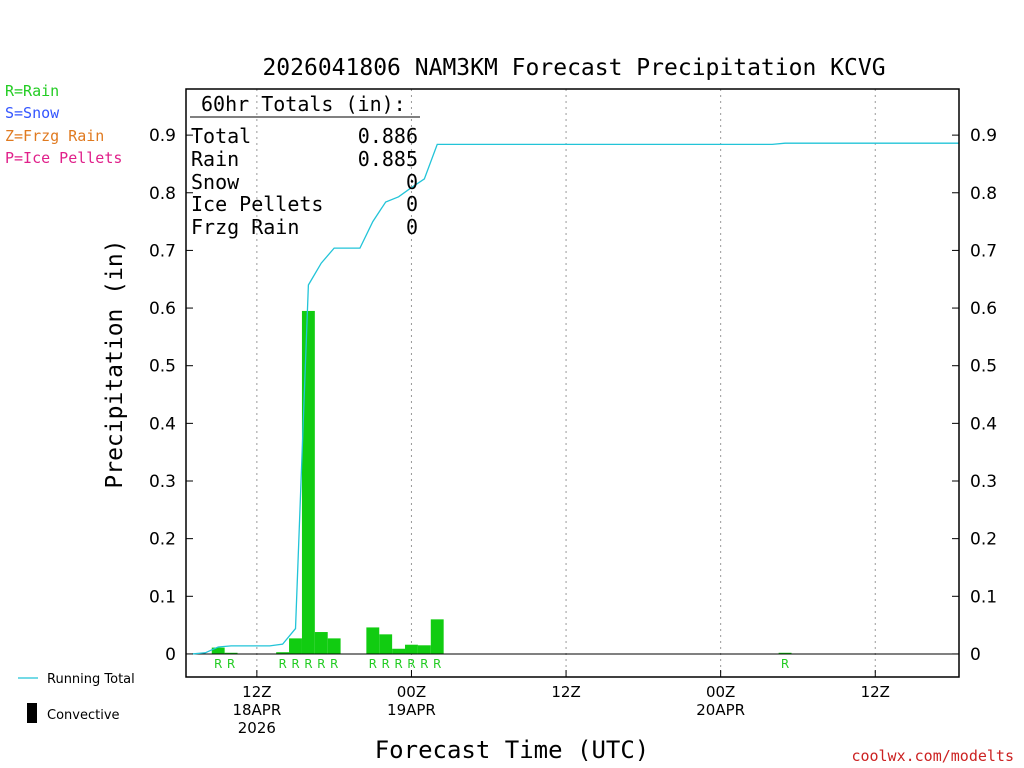 This screenshot has height=768, width=1024. What do you see at coordinates (32, 113) in the screenshot?
I see `legend-snow: S=Snow` at bounding box center [32, 113].